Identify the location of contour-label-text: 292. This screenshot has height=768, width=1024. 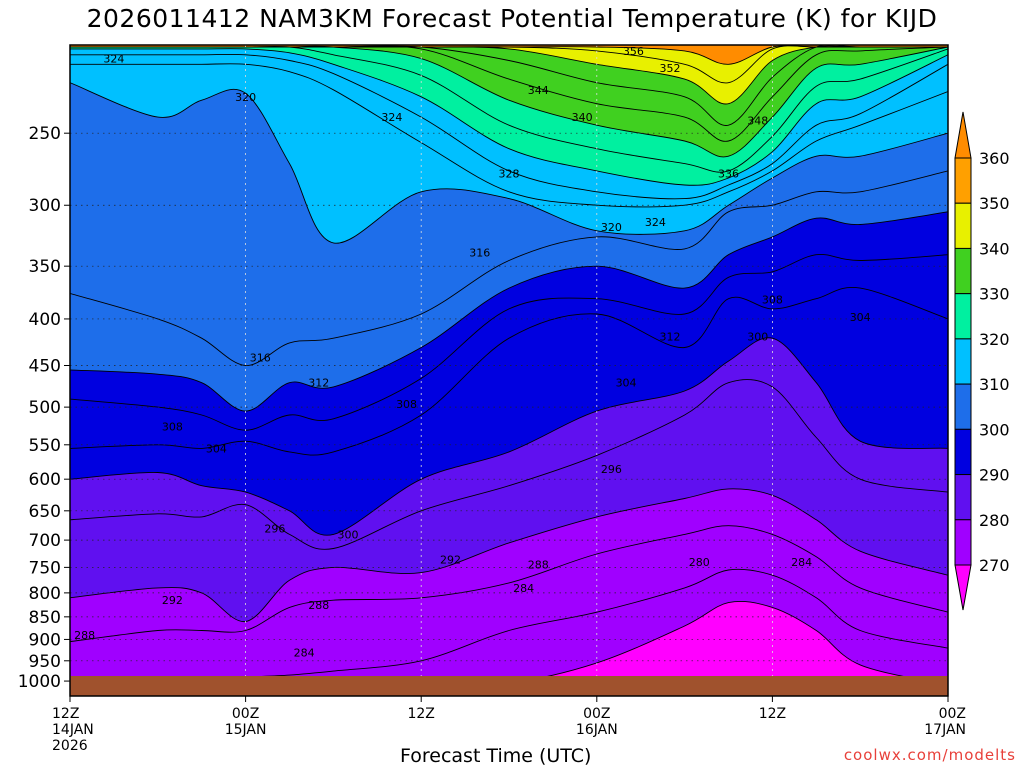
(450, 559).